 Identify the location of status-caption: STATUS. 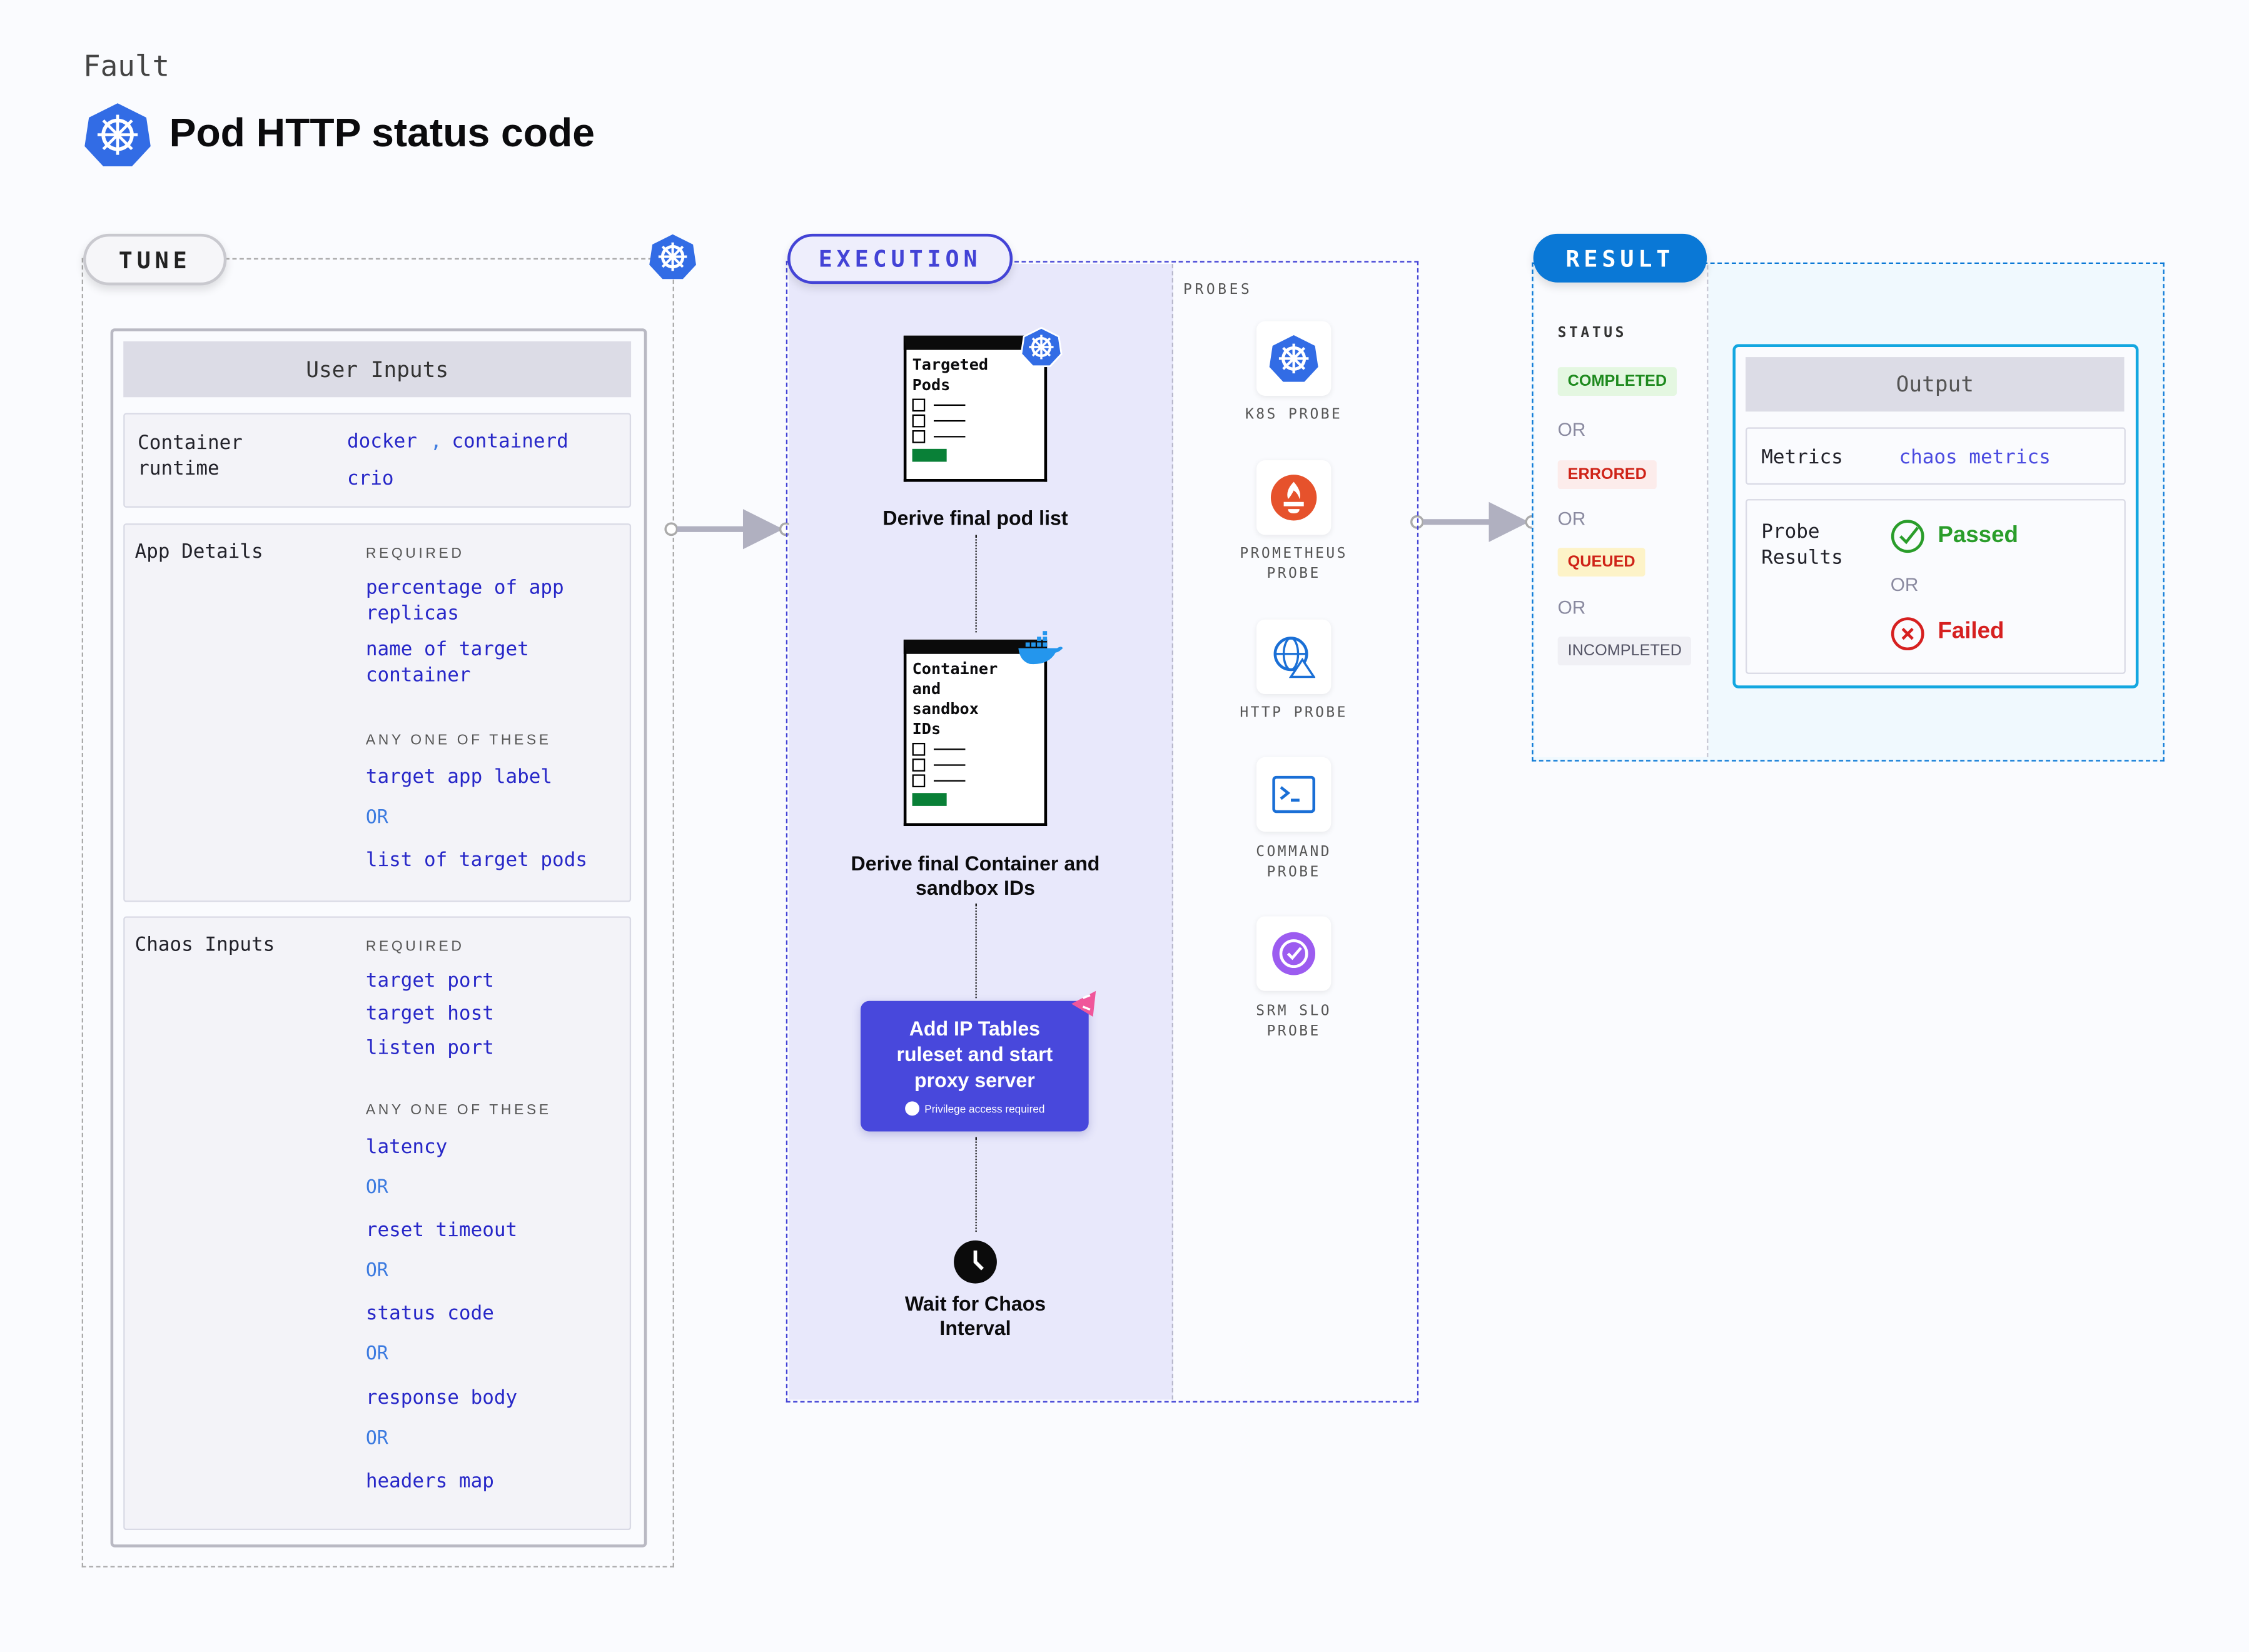
(1592, 333).